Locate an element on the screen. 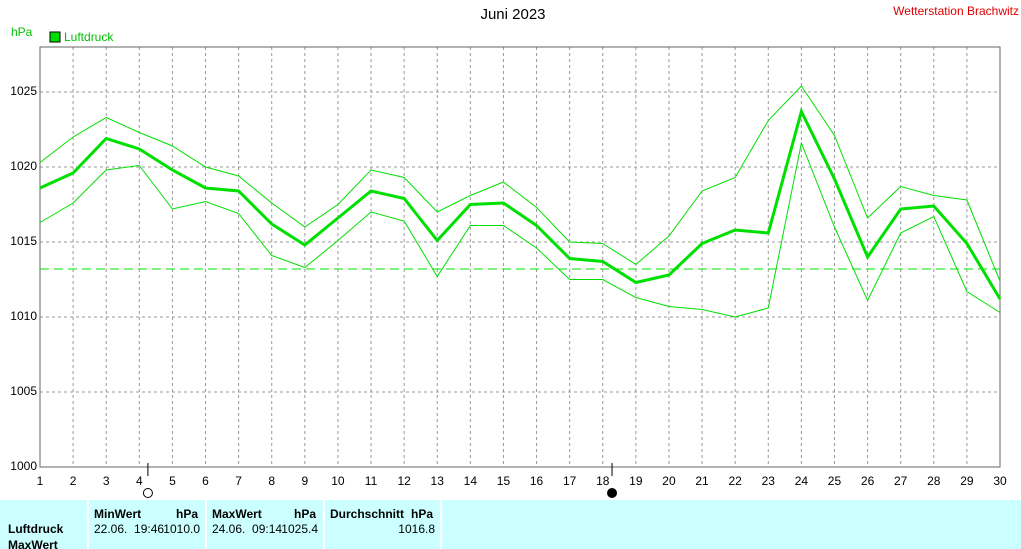 This screenshot has width=1021, height=549. x-tick-label: 22 is located at coordinates (735, 481).